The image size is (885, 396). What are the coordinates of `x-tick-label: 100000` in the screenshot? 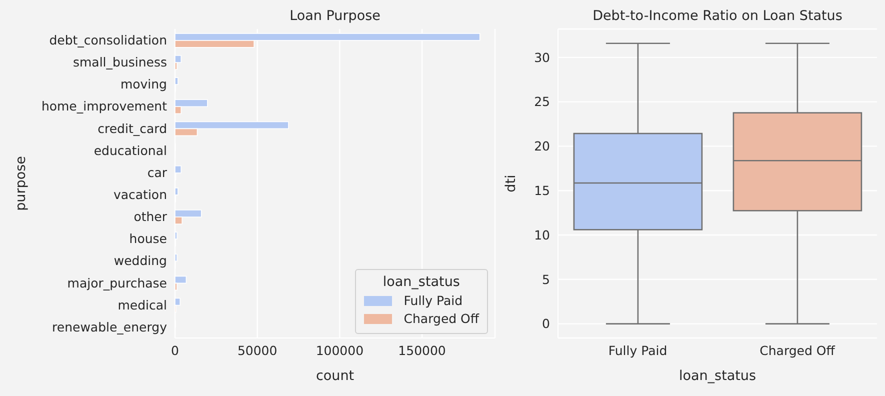 It's located at (340, 350).